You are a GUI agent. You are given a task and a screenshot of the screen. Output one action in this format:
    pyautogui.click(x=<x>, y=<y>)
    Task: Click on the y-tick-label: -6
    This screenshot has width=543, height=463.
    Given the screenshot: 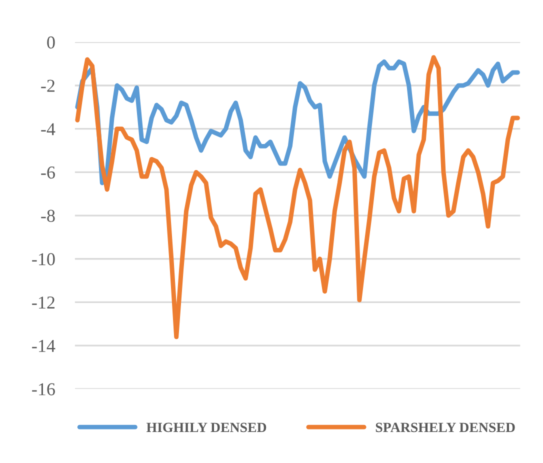 What is the action you would take?
    pyautogui.click(x=48, y=172)
    